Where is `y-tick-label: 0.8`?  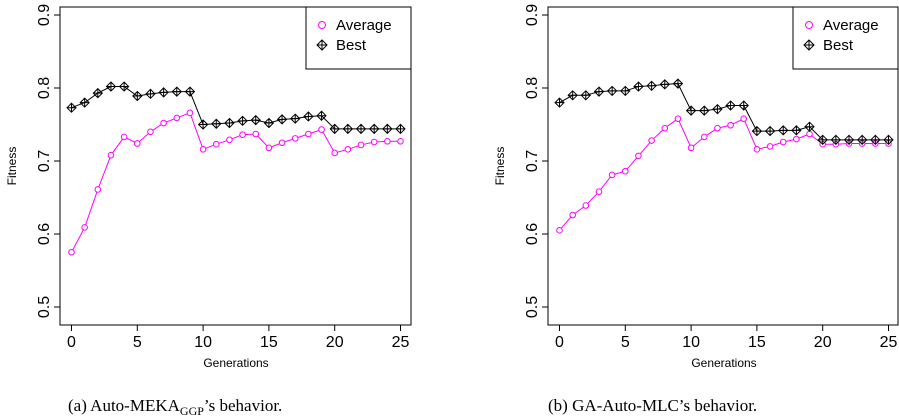
y-tick-label: 0.8 is located at coordinates (44, 88).